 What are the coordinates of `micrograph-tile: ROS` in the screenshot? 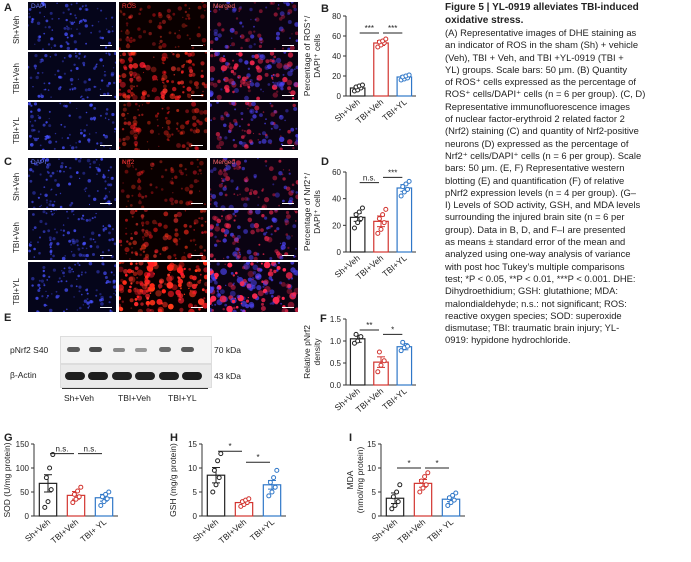 It's located at (163, 26).